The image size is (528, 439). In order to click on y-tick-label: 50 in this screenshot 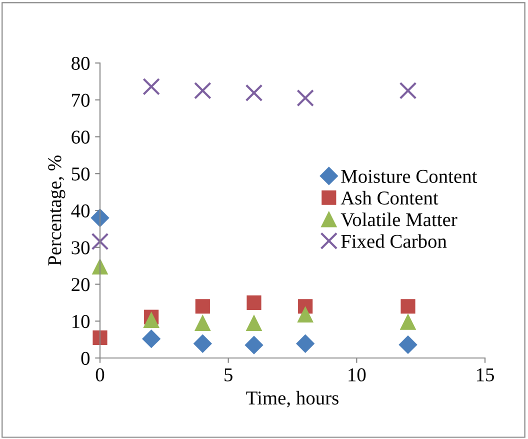, I will do `click(81, 174)`.